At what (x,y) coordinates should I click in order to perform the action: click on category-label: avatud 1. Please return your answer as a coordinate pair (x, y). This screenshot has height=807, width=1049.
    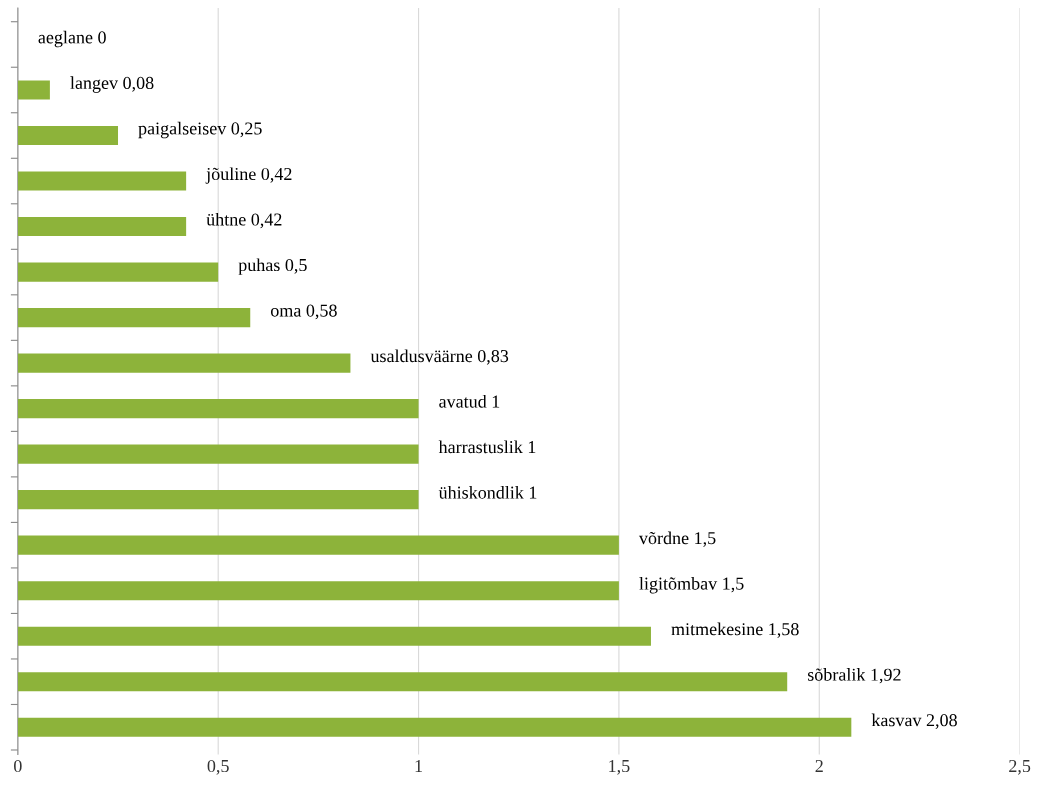
    Looking at the image, I should click on (469, 401).